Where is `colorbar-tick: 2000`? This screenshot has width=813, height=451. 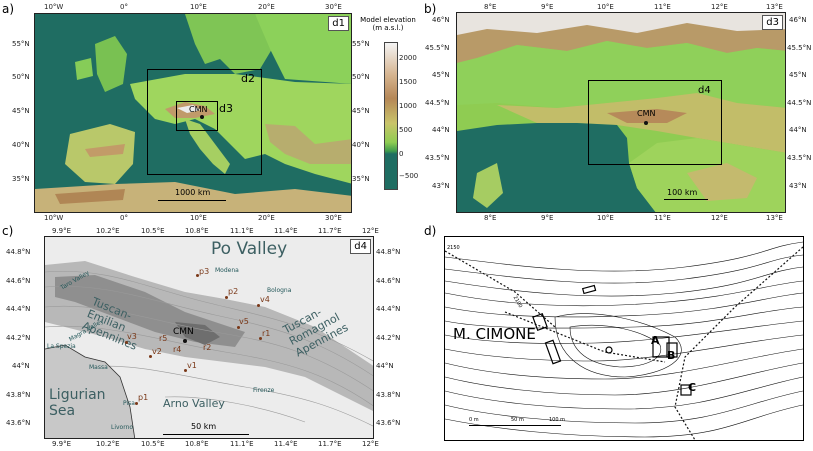 colorbar-tick: 2000 is located at coordinates (408, 58).